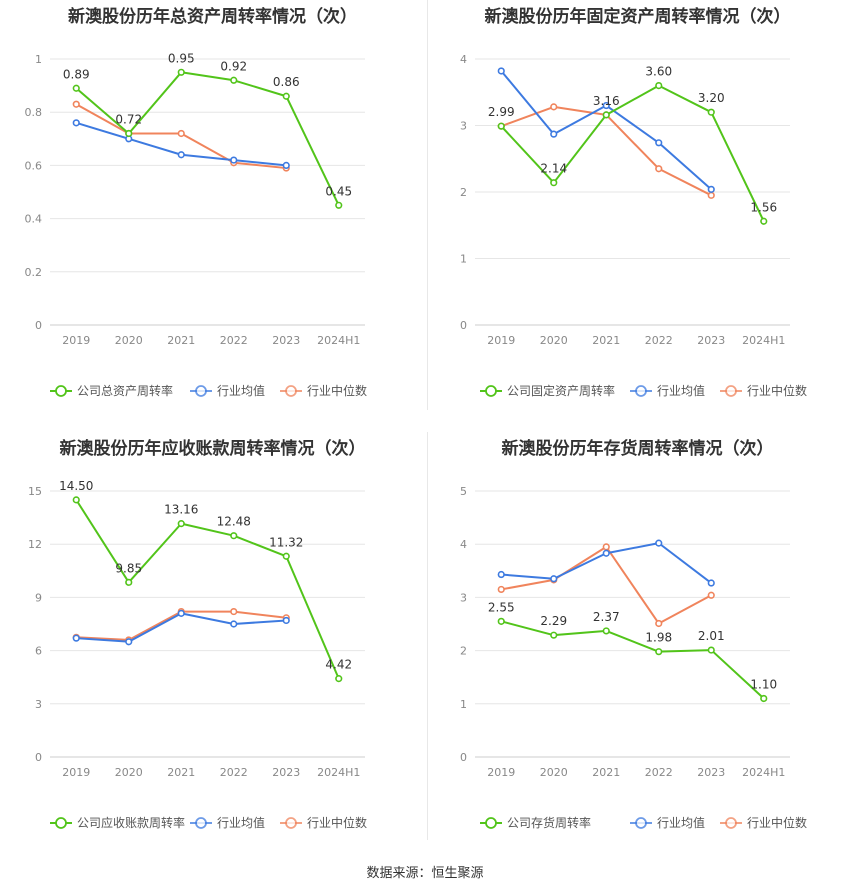 The width and height of the screenshot is (850, 891). I want to click on data-label: 11.32, so click(286, 542).